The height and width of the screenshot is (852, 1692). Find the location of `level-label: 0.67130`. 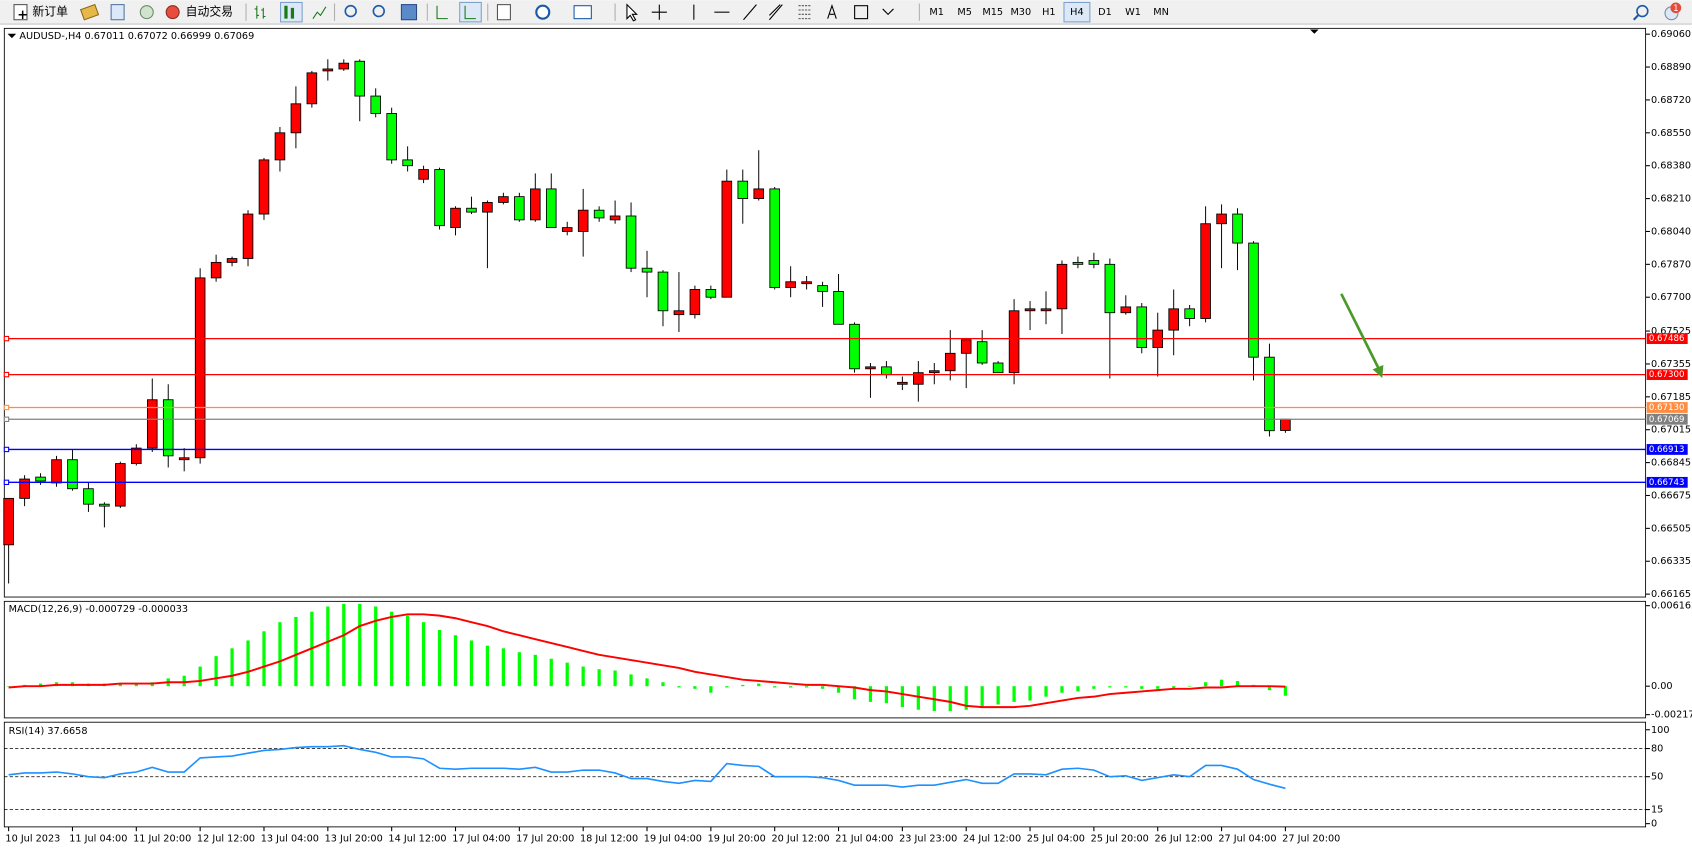

level-label: 0.67130 is located at coordinates (1667, 408).